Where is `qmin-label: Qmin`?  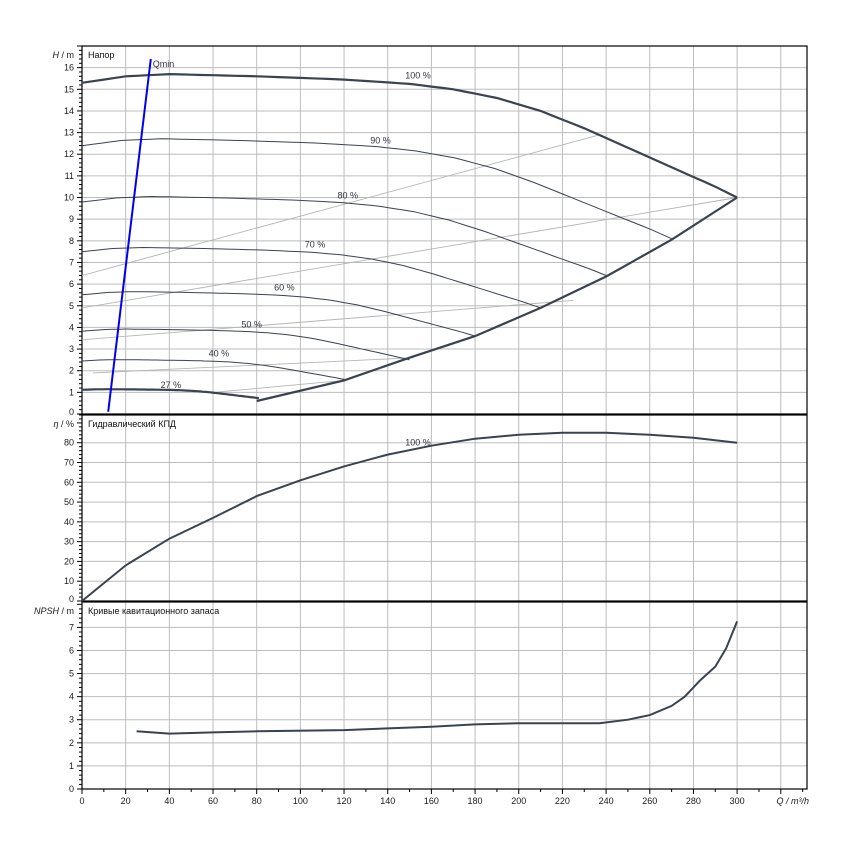
qmin-label: Qmin is located at coordinates (164, 64).